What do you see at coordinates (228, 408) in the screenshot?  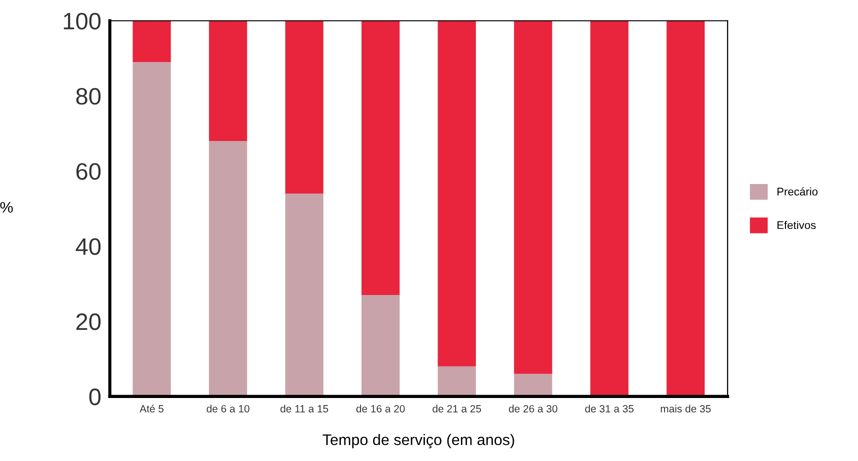 I see `x-tick-label: de 6 a 10` at bounding box center [228, 408].